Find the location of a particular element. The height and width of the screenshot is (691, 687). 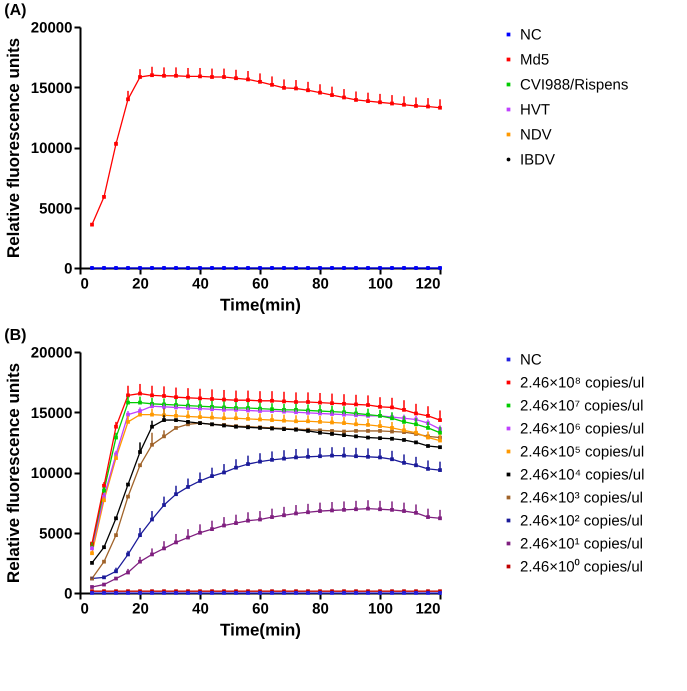

legend-label: CVI988/Rispens is located at coordinates (574, 85).